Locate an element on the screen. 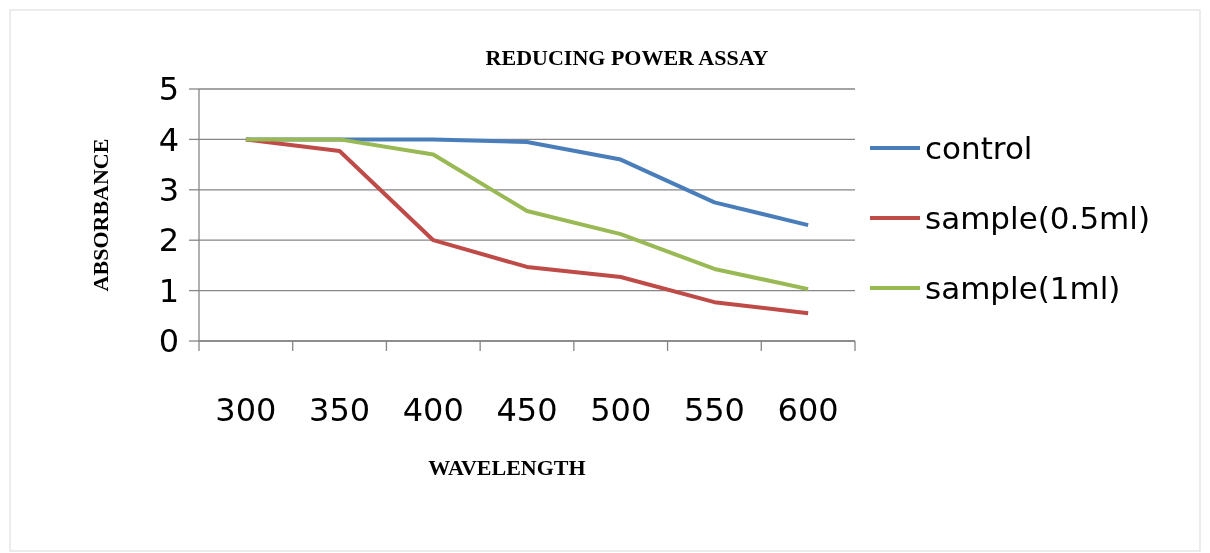  legend-label: sample(1ml) is located at coordinates (1023, 287).